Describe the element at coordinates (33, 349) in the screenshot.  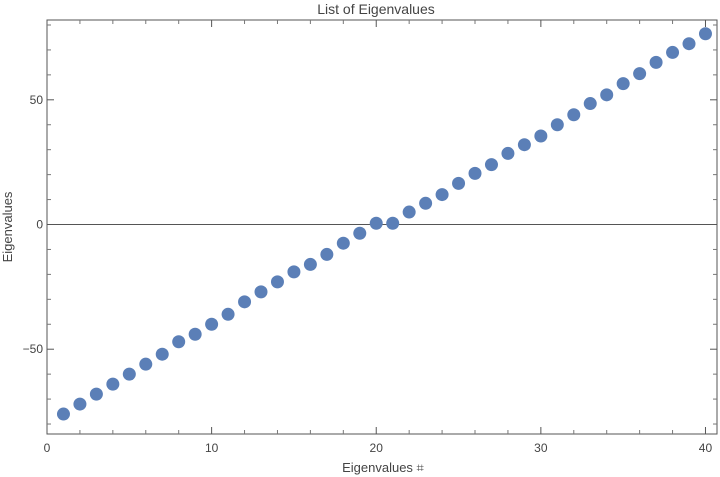
I see `y-tick-label: −50` at that location.